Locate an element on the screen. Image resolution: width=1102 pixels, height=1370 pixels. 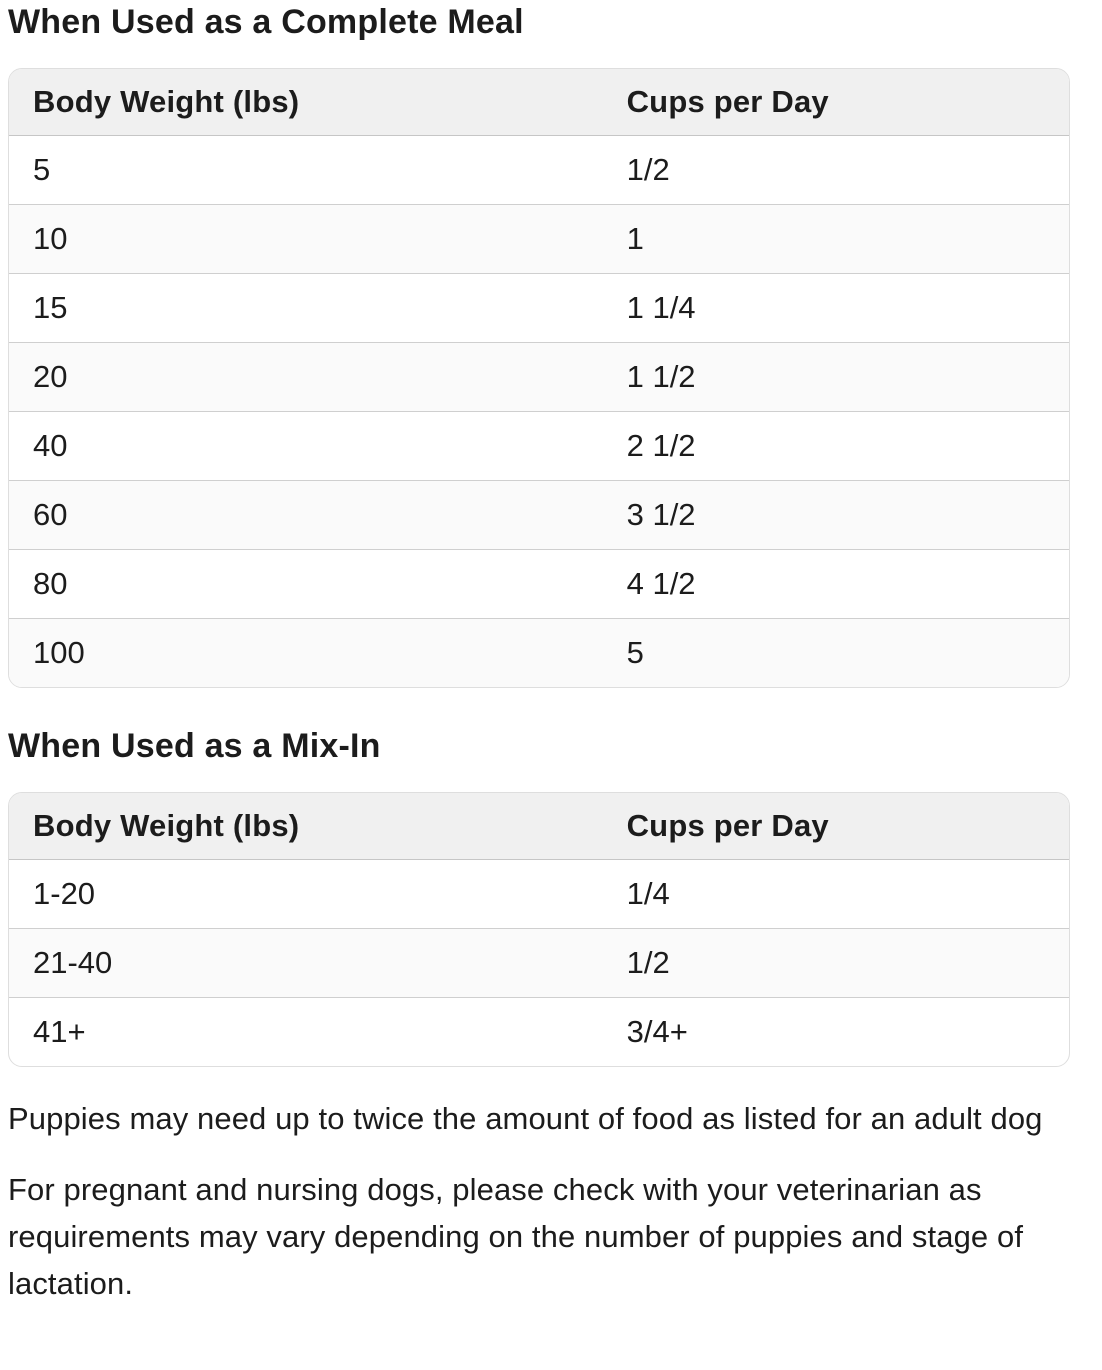
table-row: 41+ 3/4+ is located at coordinates (539, 1031).